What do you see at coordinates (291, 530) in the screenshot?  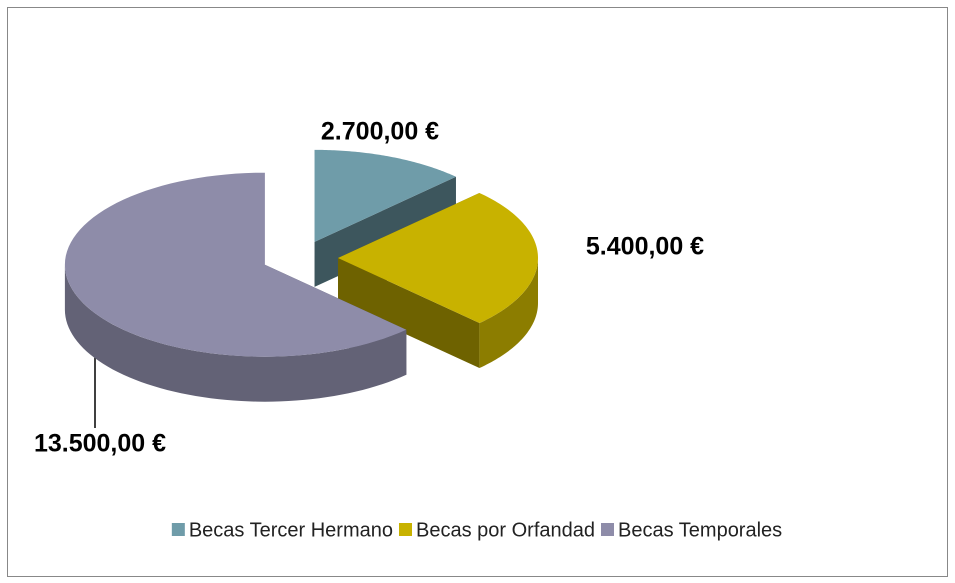 I see `legend-label: Becas Tercer Hermano` at bounding box center [291, 530].